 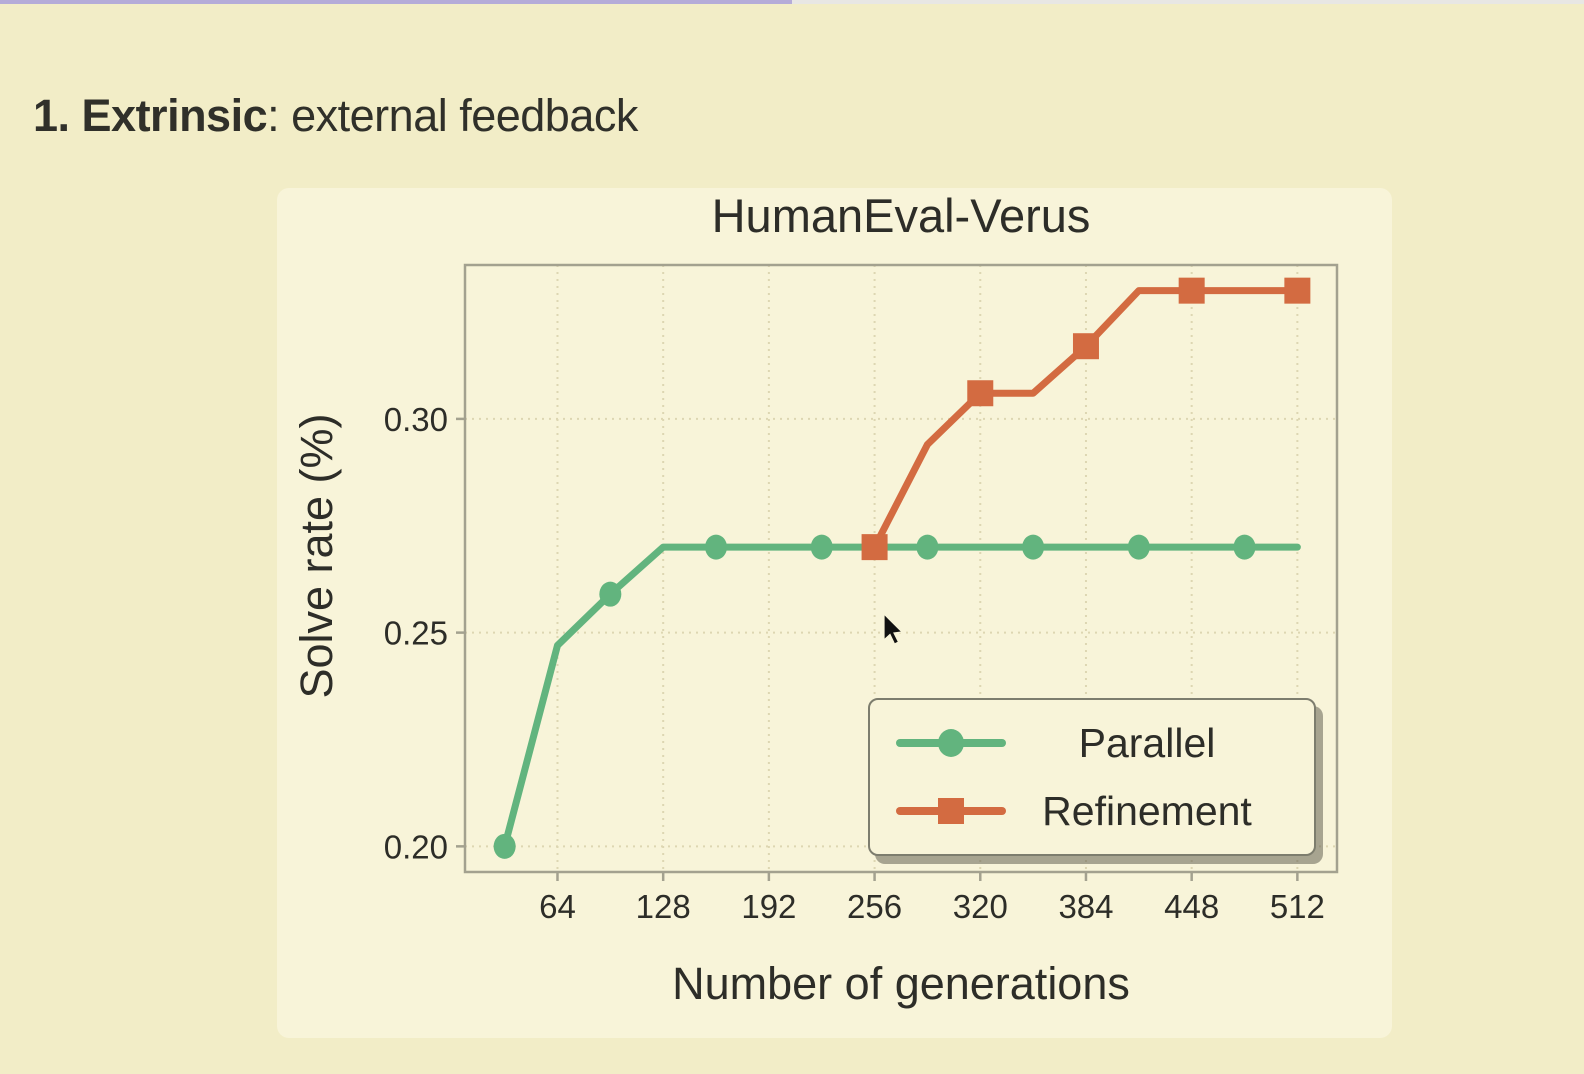 I want to click on x-tick-label: 192, so click(x=768, y=906).